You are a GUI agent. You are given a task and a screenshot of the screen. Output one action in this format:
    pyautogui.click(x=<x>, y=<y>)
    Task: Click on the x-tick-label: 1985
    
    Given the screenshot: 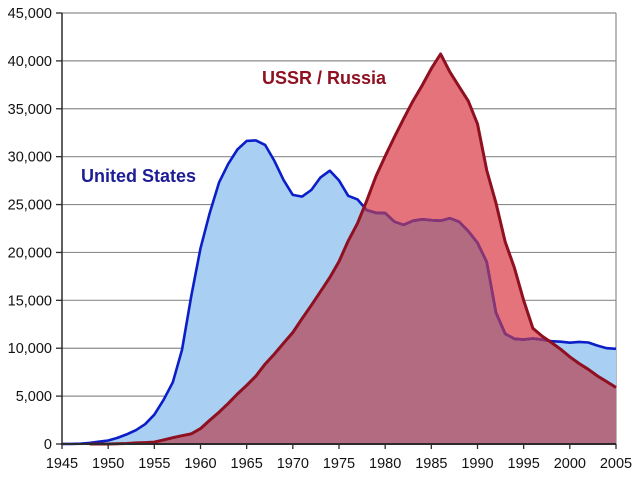 What is the action you would take?
    pyautogui.click(x=431, y=464)
    